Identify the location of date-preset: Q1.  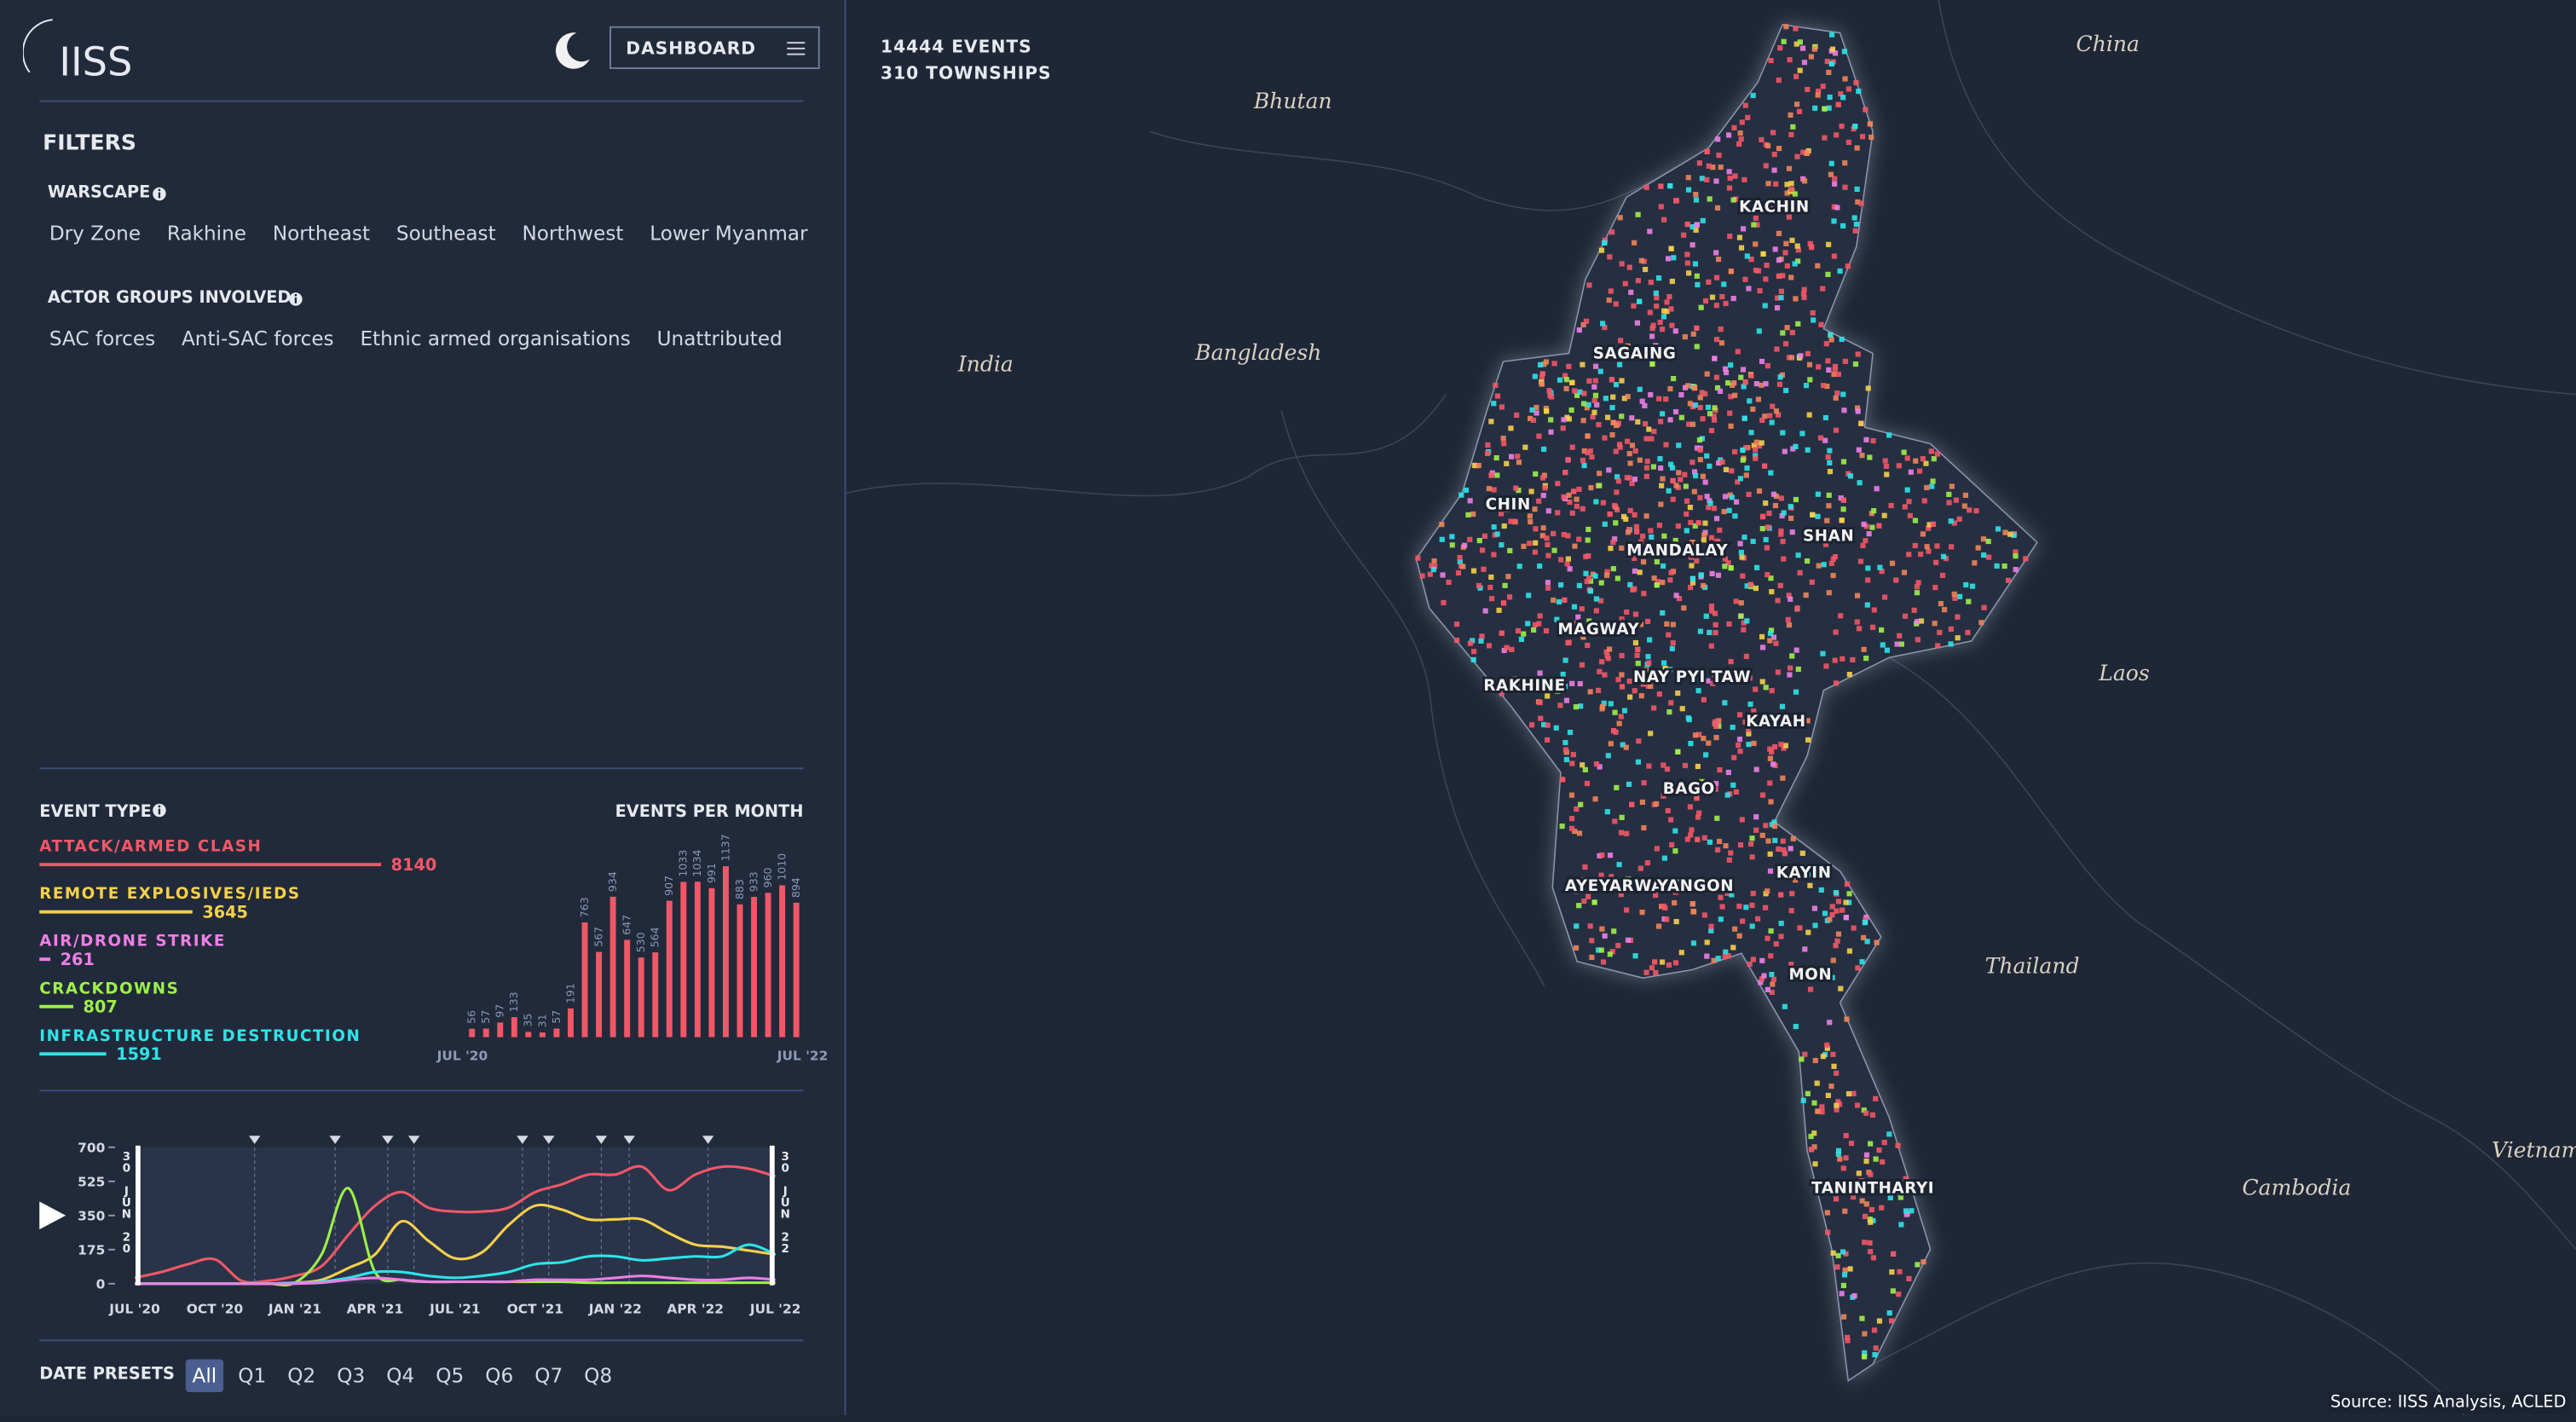
(252, 1376).